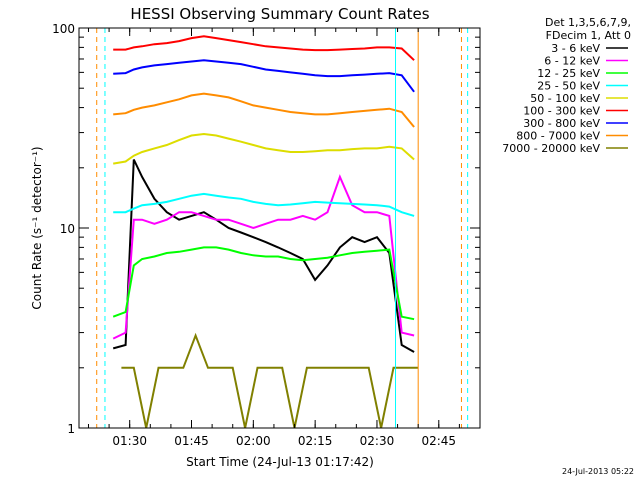 Image resolution: width=640 pixels, height=480 pixels. I want to click on x-tick-label-0200: 02:00, so click(253, 441).